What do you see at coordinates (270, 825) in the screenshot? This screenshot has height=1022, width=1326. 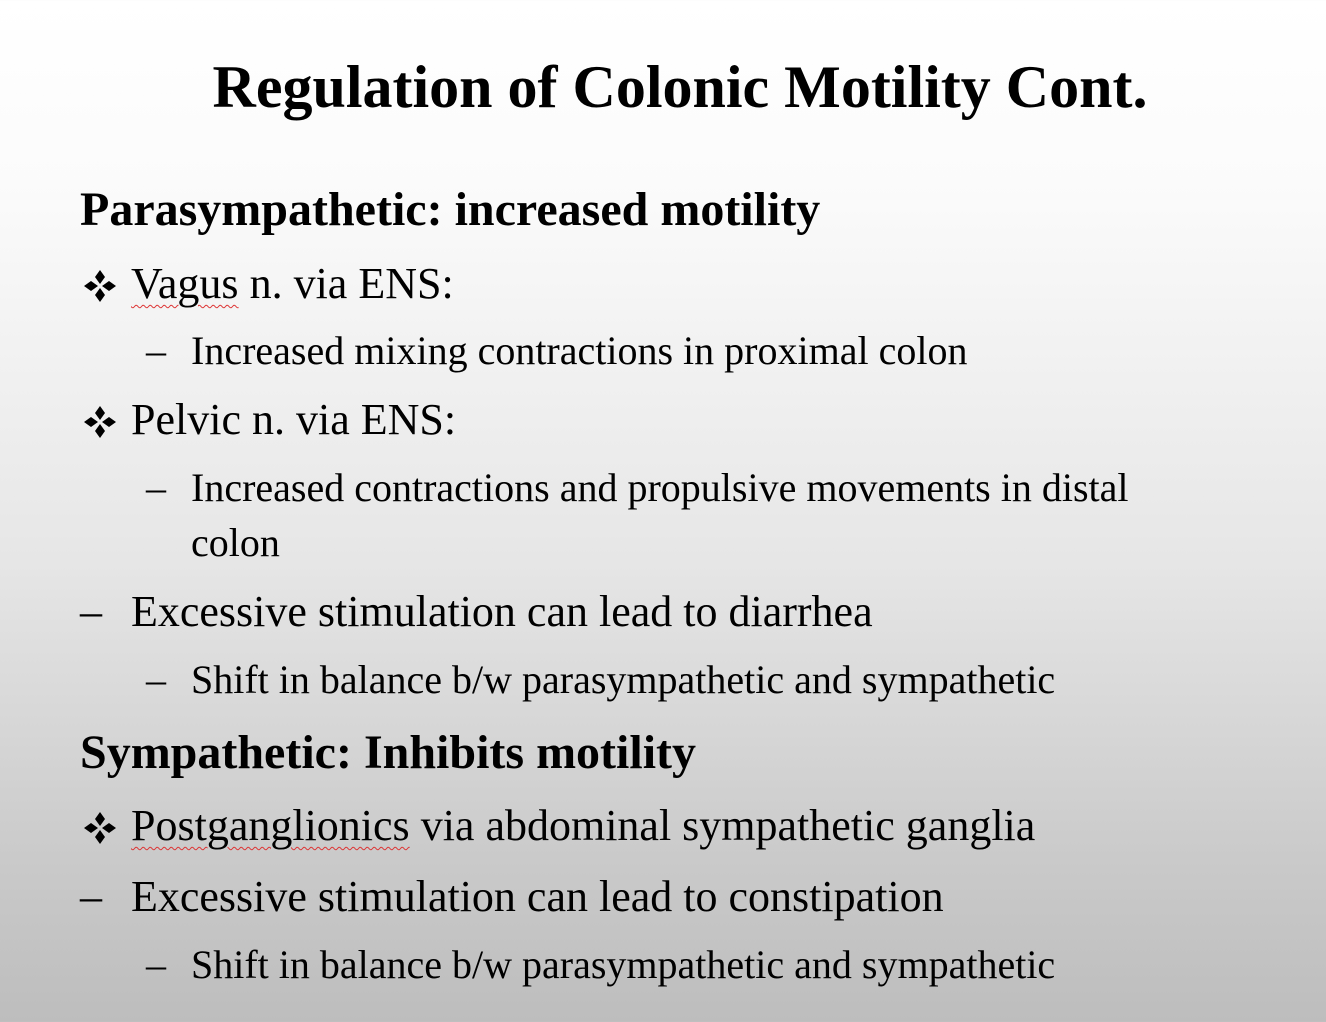 I see `spellcheck-word: Postganglionics` at bounding box center [270, 825].